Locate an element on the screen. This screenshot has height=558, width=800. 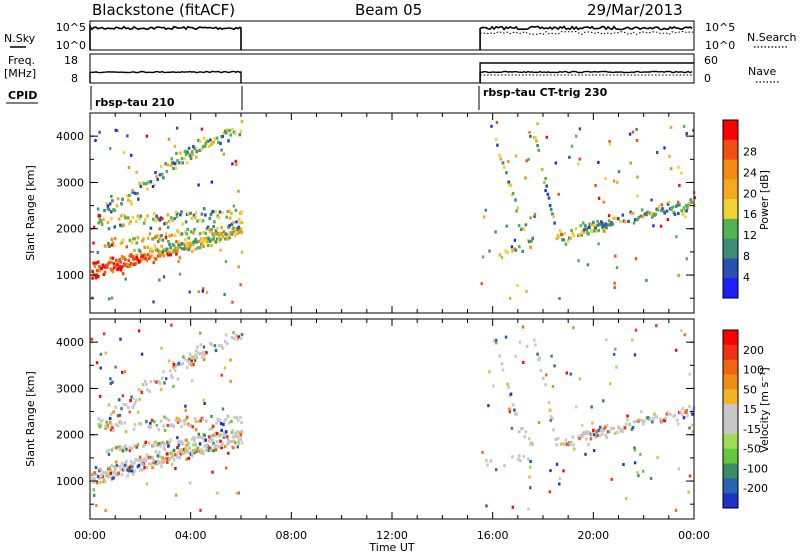
cpid-segment-1-label: rbsp-tau 210 is located at coordinates (135, 102).